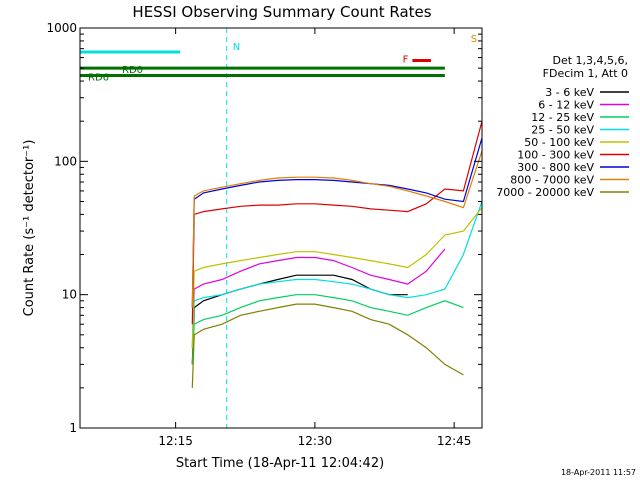 The image size is (640, 480). I want to click on legend-entry-label: 800 - 7000 keV, so click(552, 180).